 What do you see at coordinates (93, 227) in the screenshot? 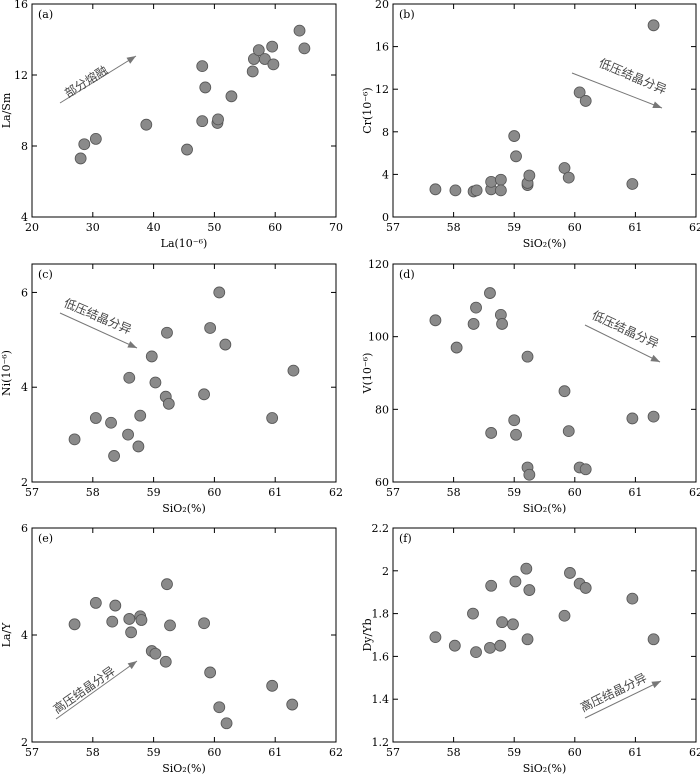
I see `x-tick-label: 30` at bounding box center [93, 227].